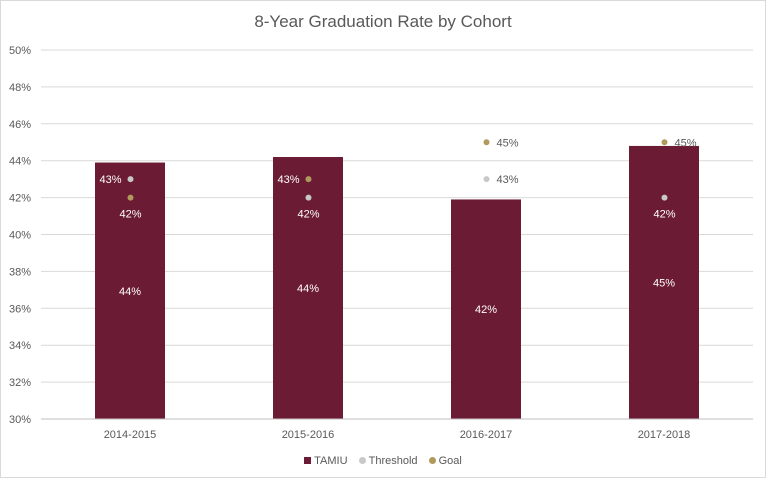  Describe the element at coordinates (20, 309) in the screenshot. I see `y-tick-label: 36%` at that location.